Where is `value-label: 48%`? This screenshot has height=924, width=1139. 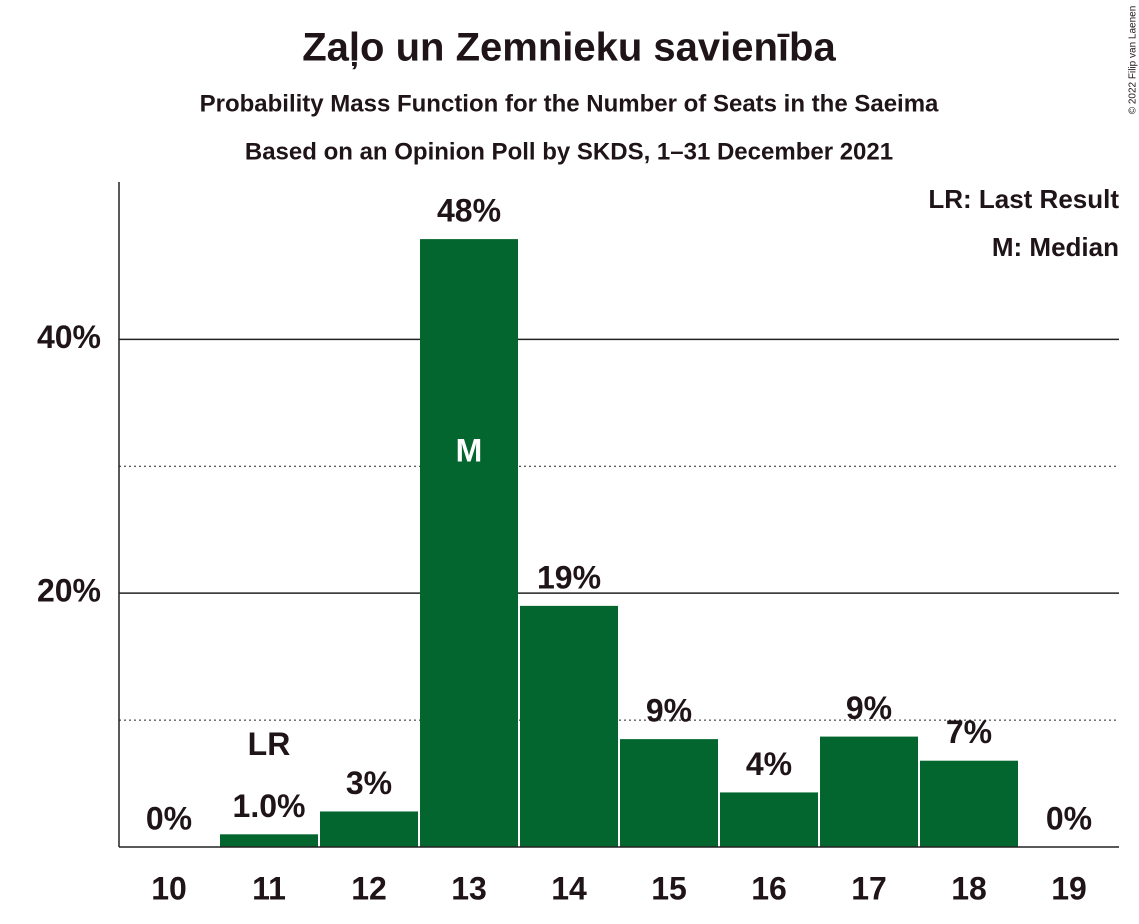 value-label: 48% is located at coordinates (469, 211).